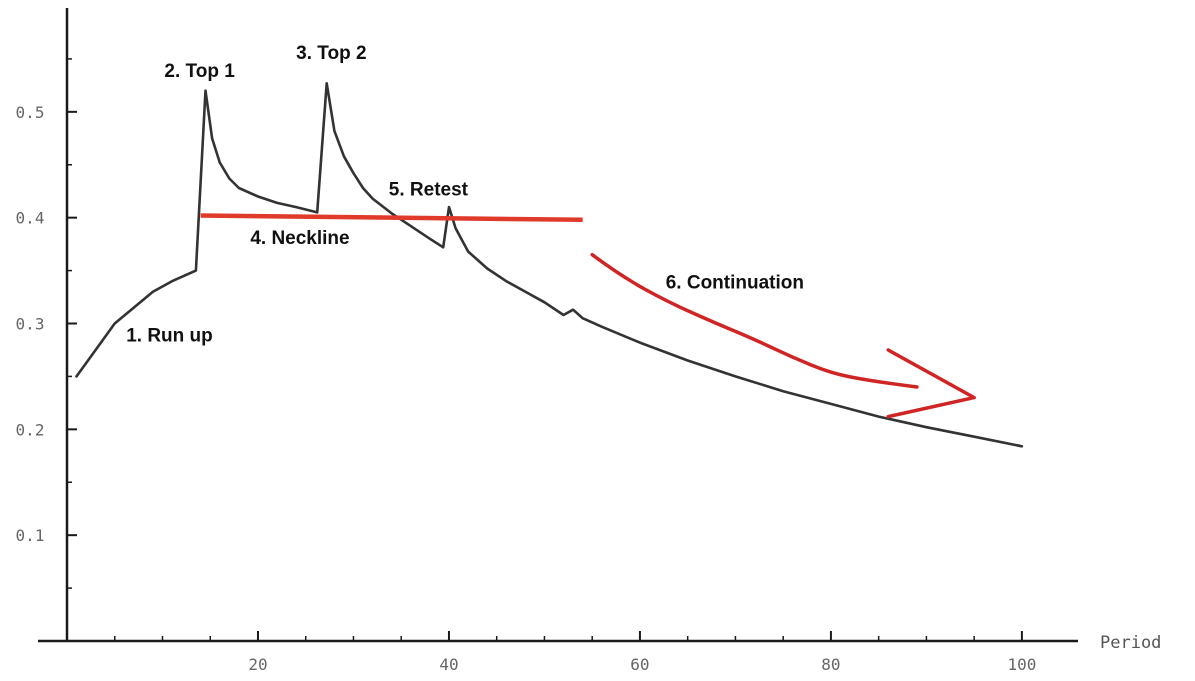 The height and width of the screenshot is (681, 1195). I want to click on continuation-arrow-head, so click(931, 383).